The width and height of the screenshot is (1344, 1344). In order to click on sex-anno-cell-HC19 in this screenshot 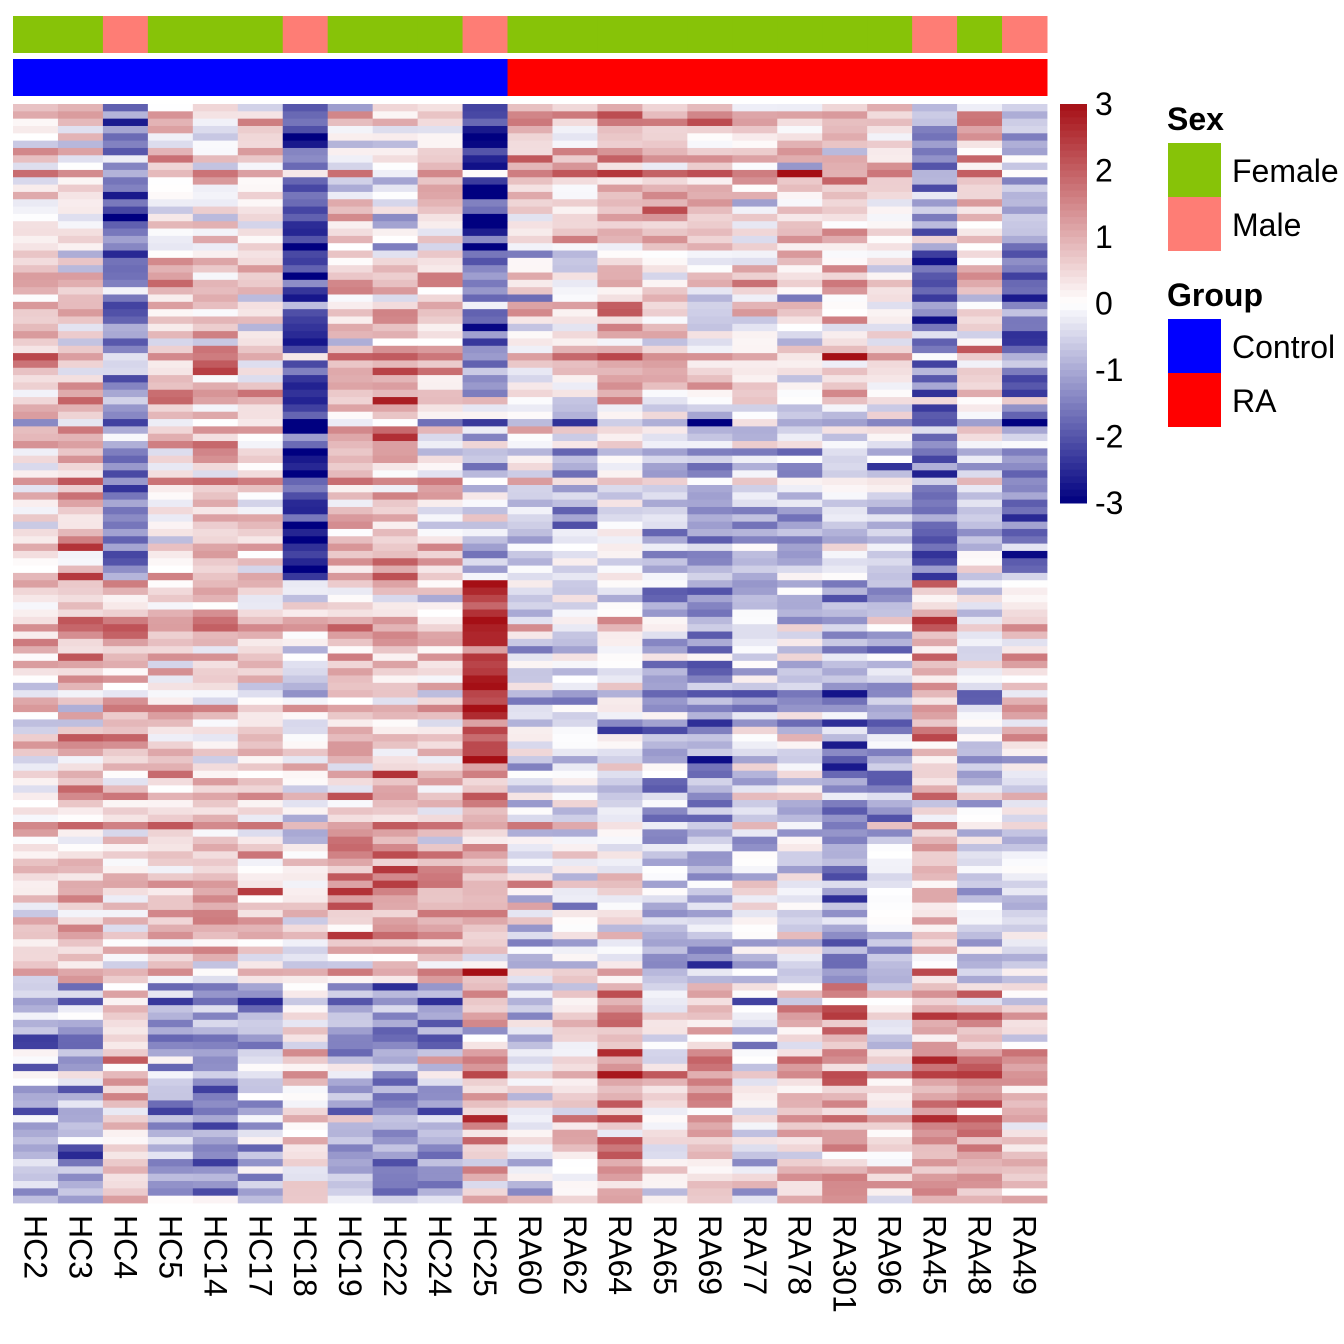, I will do `click(350, 34)`.